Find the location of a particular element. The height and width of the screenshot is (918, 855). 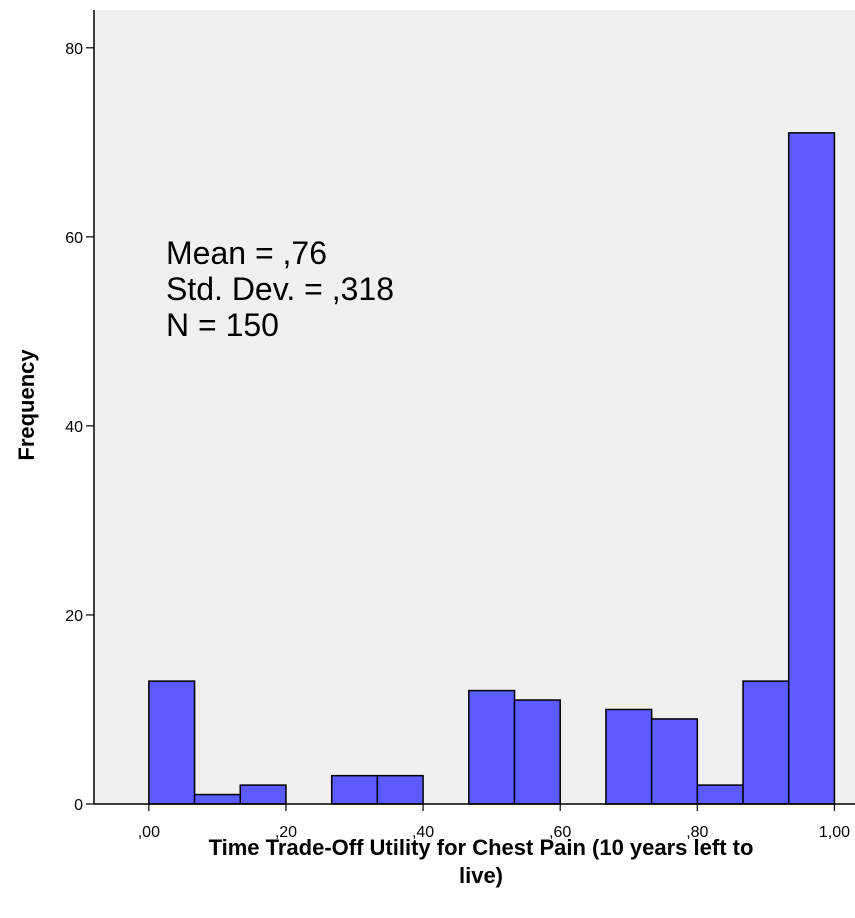

y-axis-label: Frequency is located at coordinates (26, 405).